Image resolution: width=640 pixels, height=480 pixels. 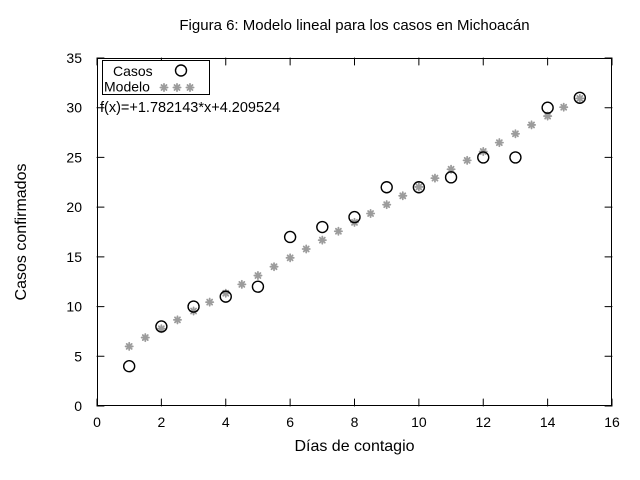 I want to click on x-tick-label: 10, so click(x=419, y=422).